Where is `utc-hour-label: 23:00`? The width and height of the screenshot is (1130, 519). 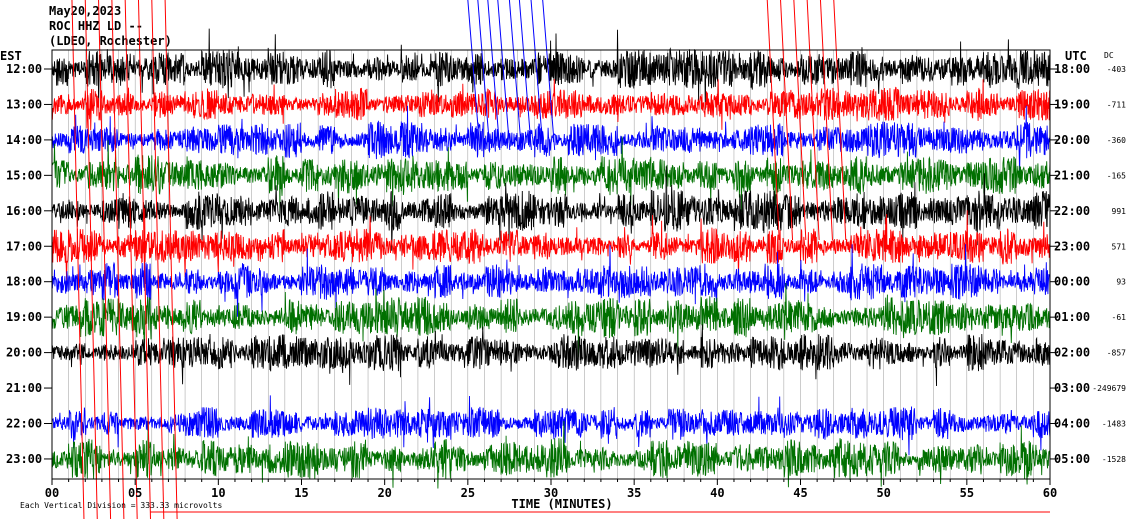
utc-hour-label: 23:00 is located at coordinates (1072, 246).